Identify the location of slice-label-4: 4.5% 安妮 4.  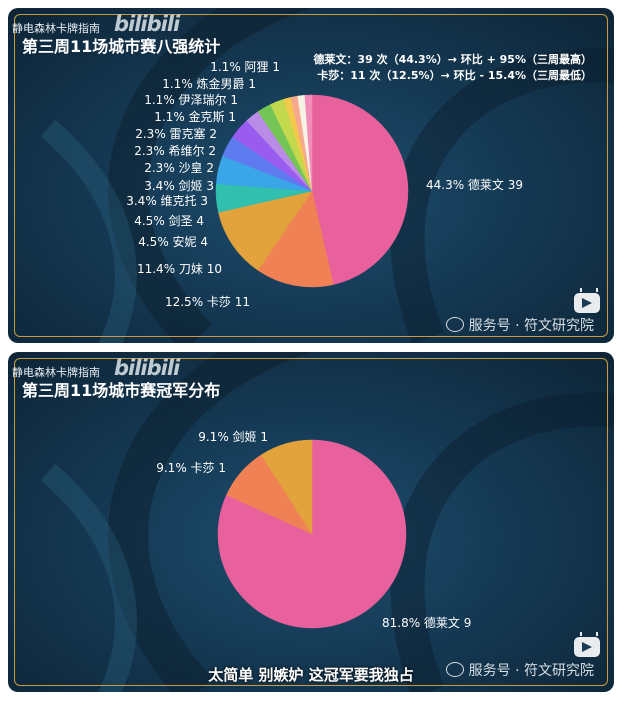
(173, 241).